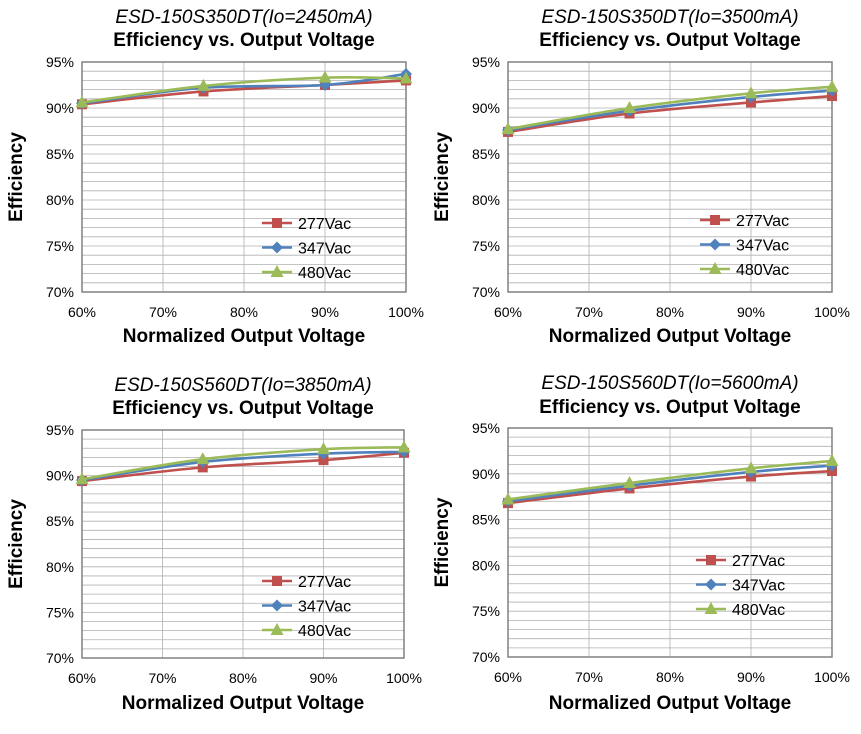  I want to click on chart-subtitle: ESD-150S350DT(Io=2450mA), so click(243, 17).